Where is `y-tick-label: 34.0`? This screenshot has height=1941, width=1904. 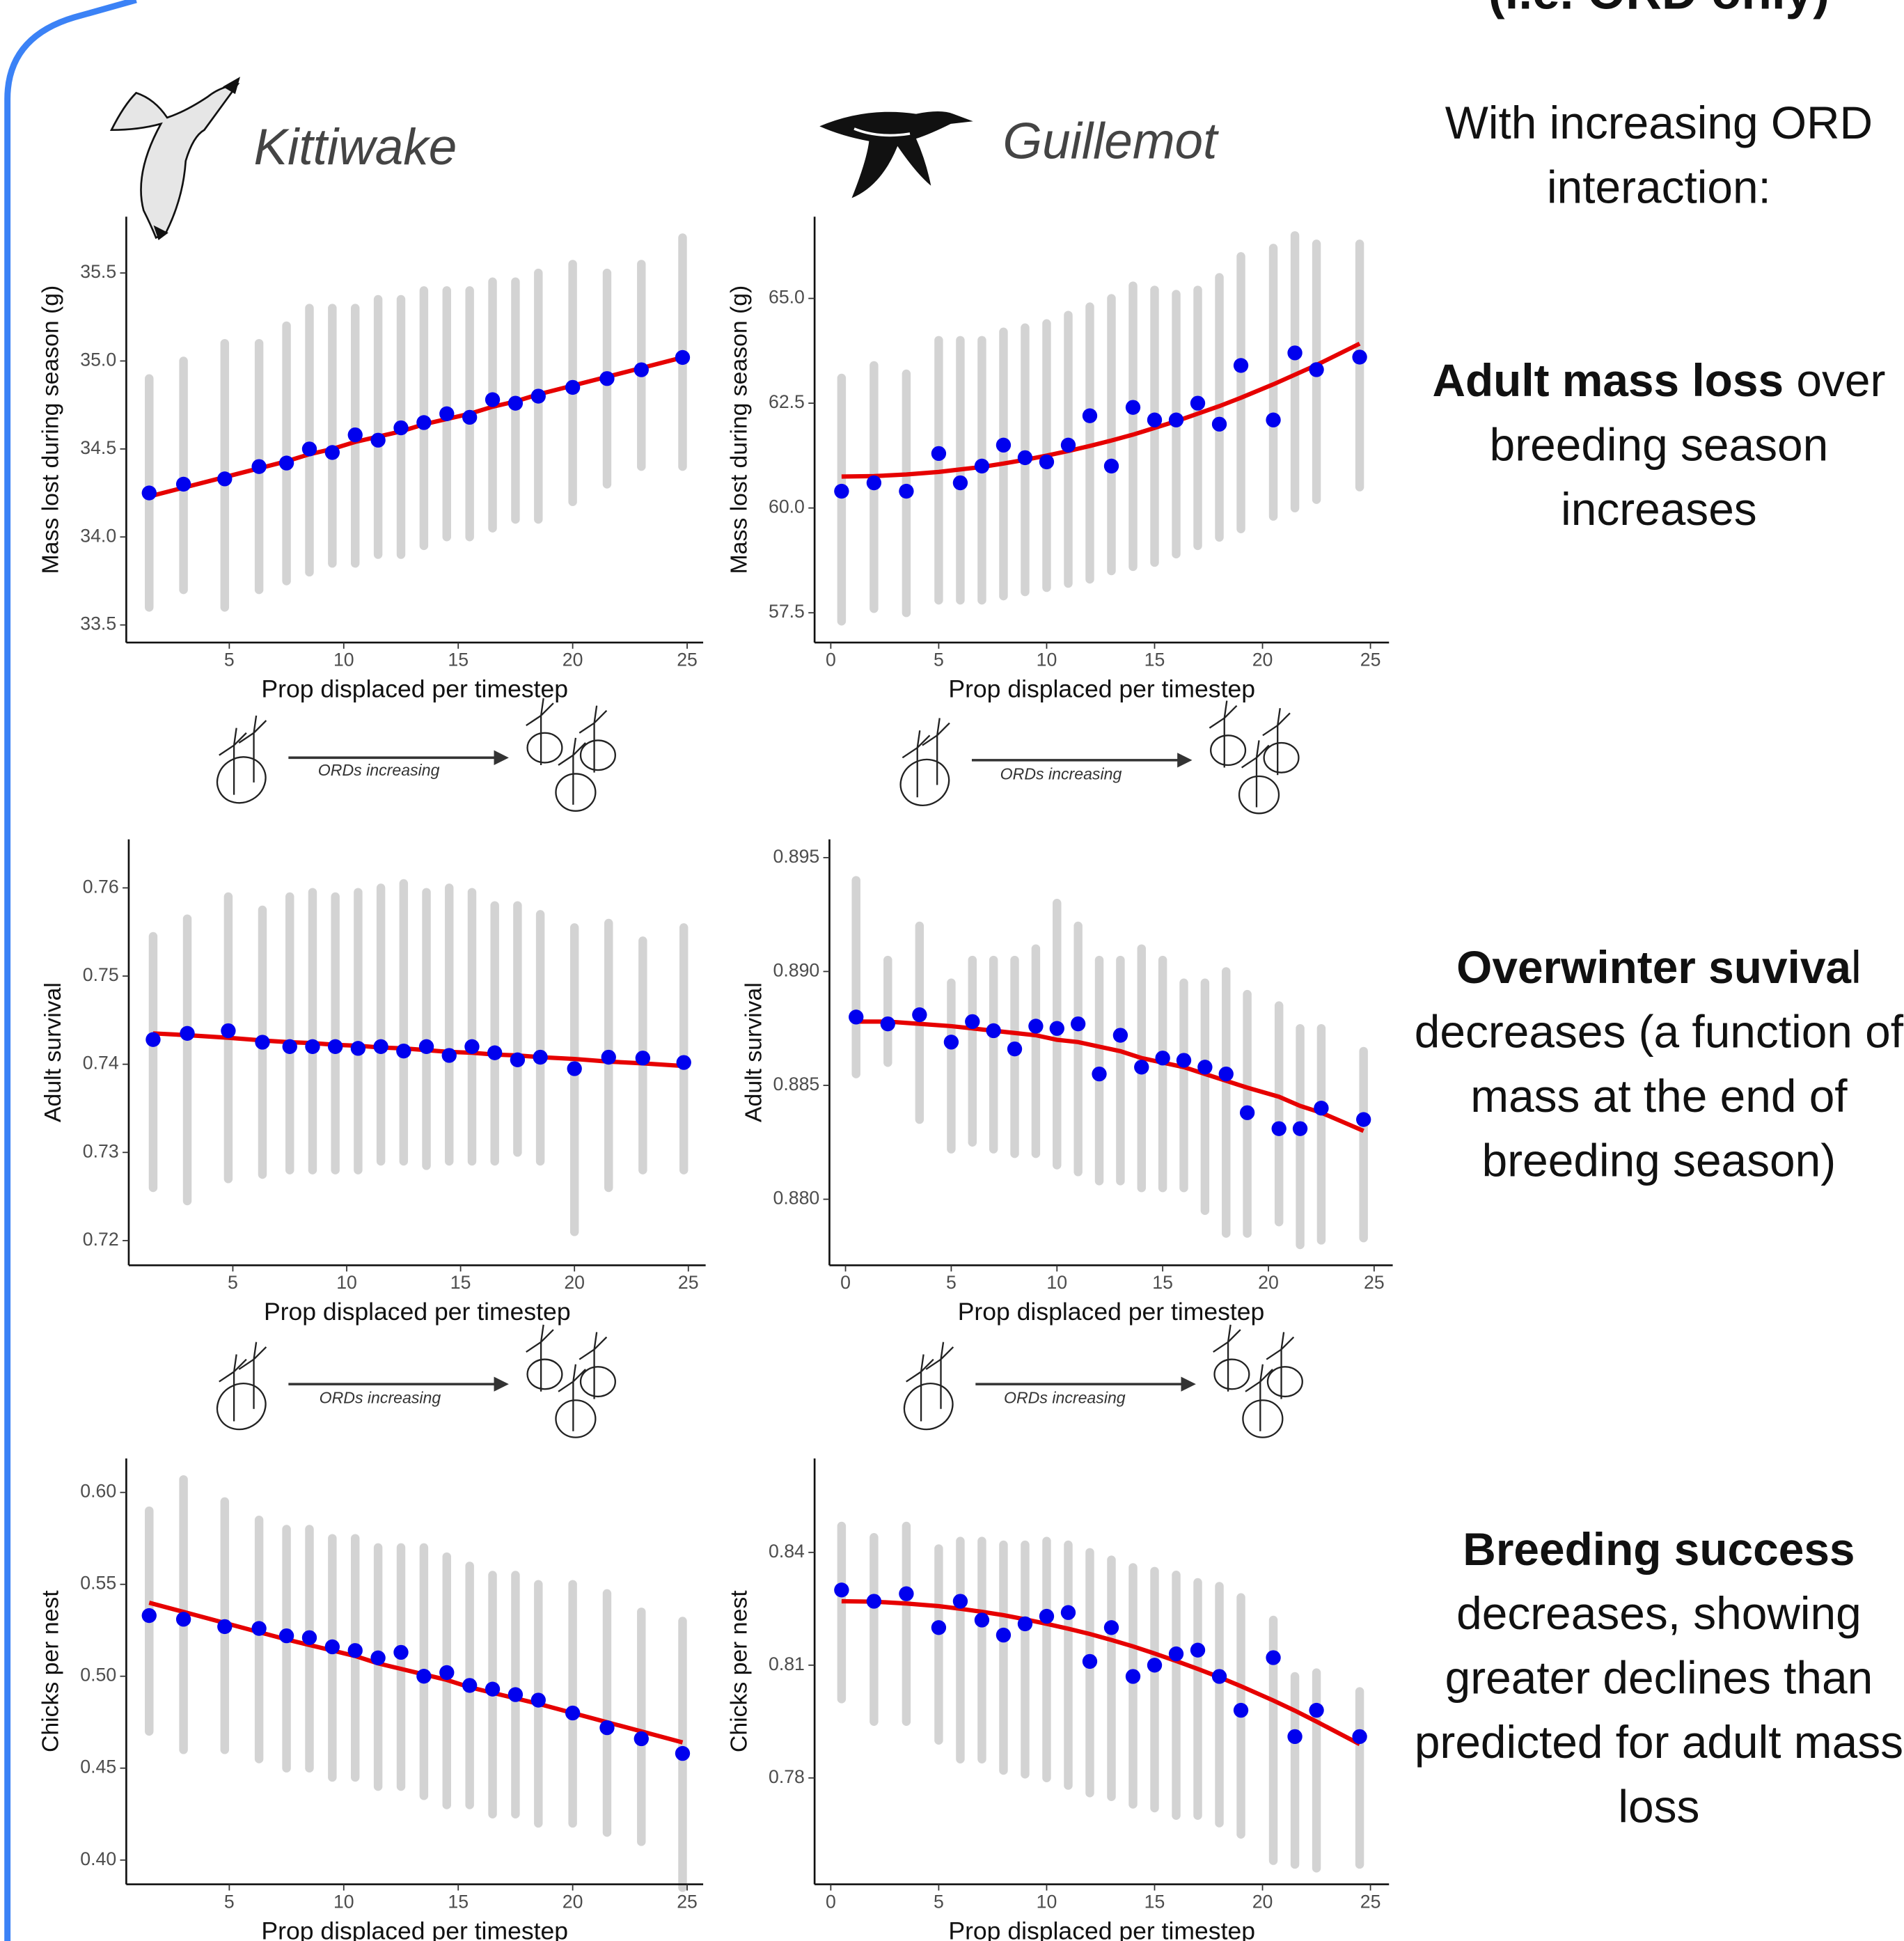 y-tick-label: 34.0 is located at coordinates (98, 535).